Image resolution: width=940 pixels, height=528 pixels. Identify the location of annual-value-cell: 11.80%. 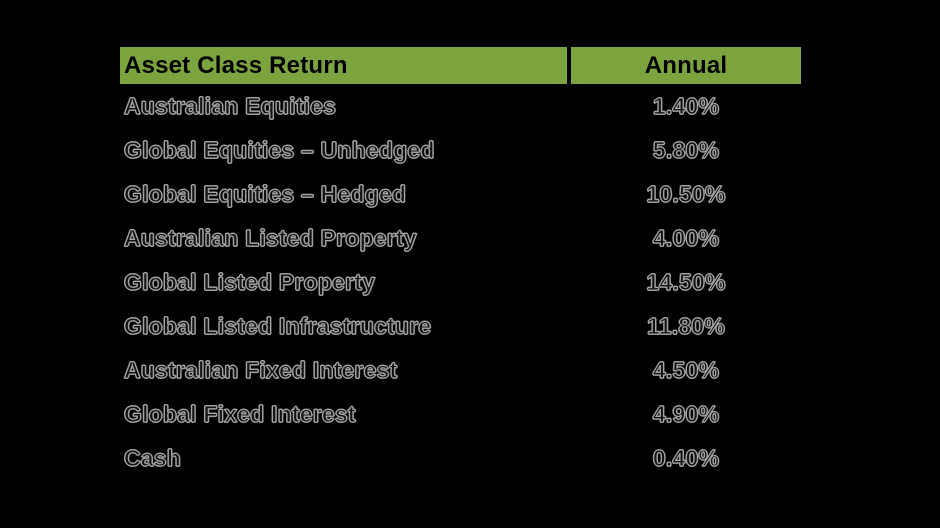
(686, 325).